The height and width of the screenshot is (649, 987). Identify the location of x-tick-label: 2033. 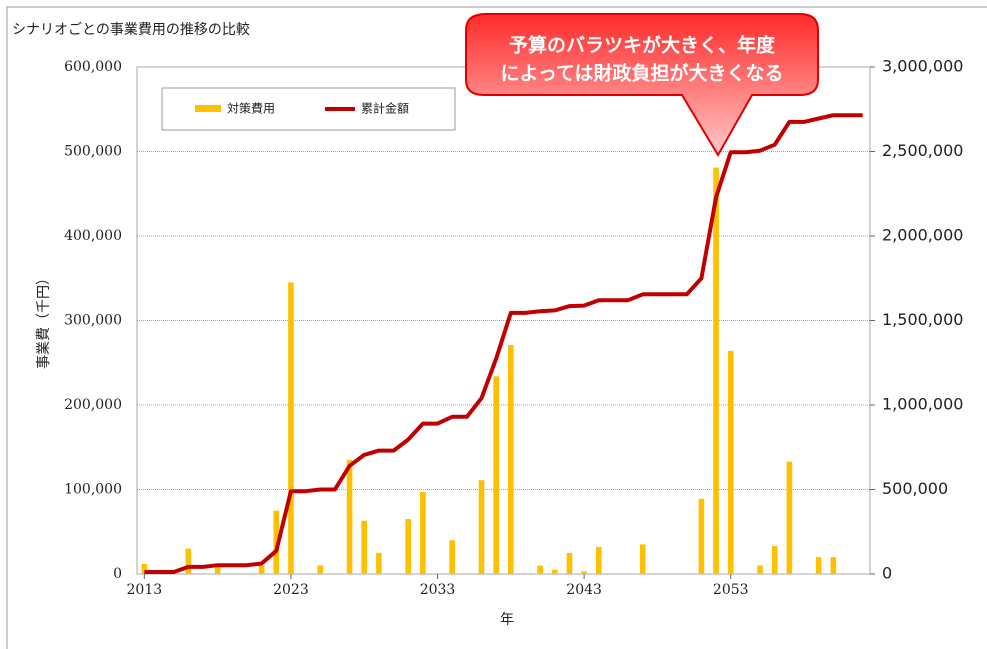
(438, 590).